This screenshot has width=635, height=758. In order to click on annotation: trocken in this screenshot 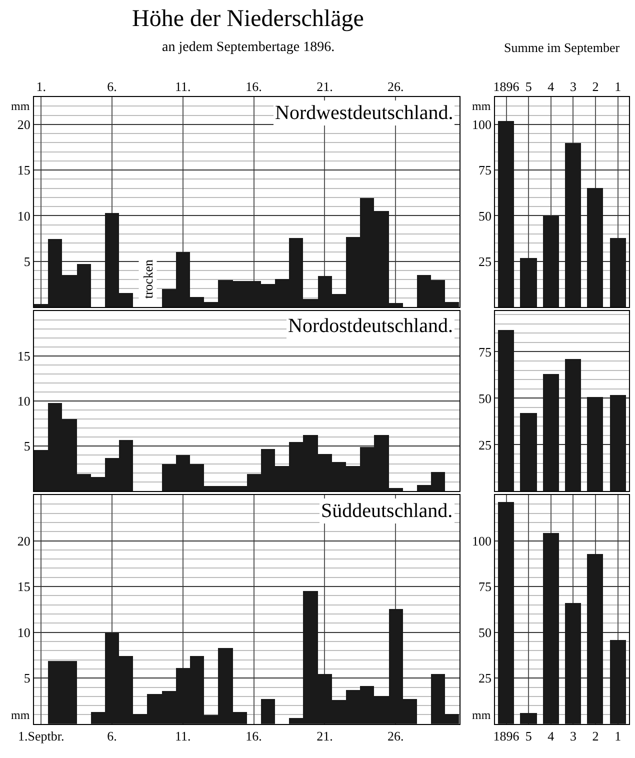, I will do `click(148, 279)`.